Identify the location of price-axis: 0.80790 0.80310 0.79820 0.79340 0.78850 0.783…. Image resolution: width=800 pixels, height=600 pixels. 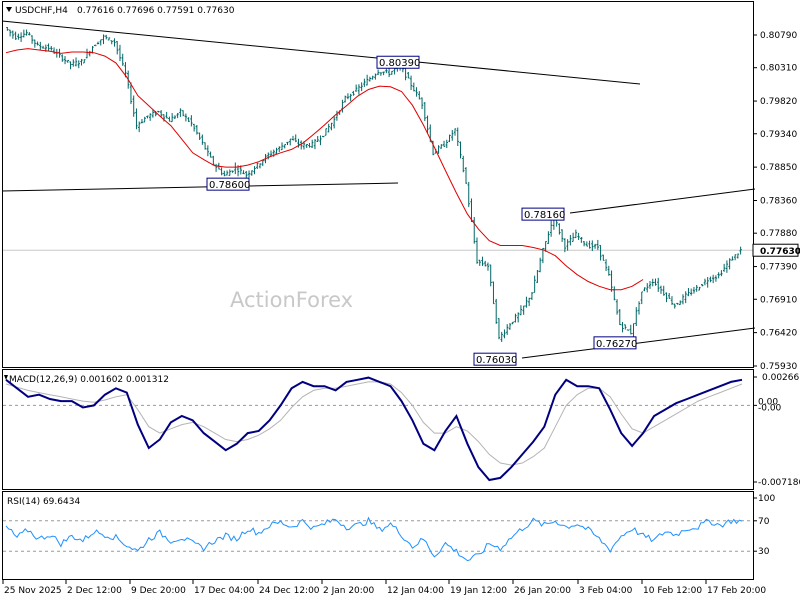
(775, 201).